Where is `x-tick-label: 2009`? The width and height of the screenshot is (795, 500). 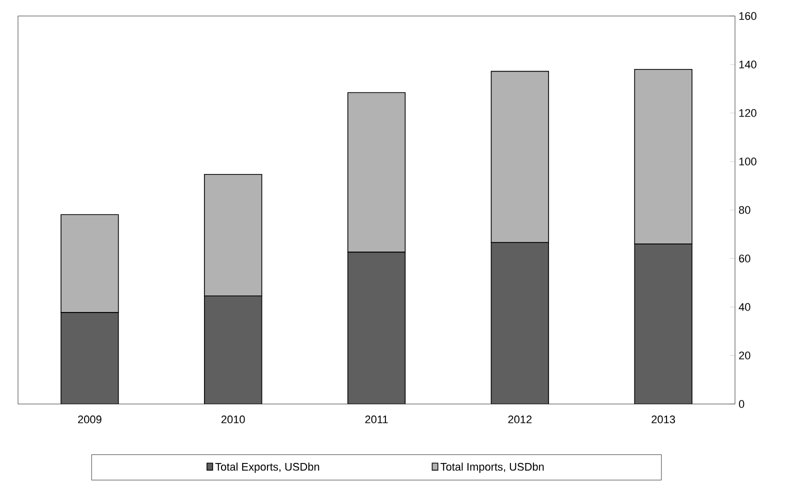
x-tick-label: 2009 is located at coordinates (90, 420).